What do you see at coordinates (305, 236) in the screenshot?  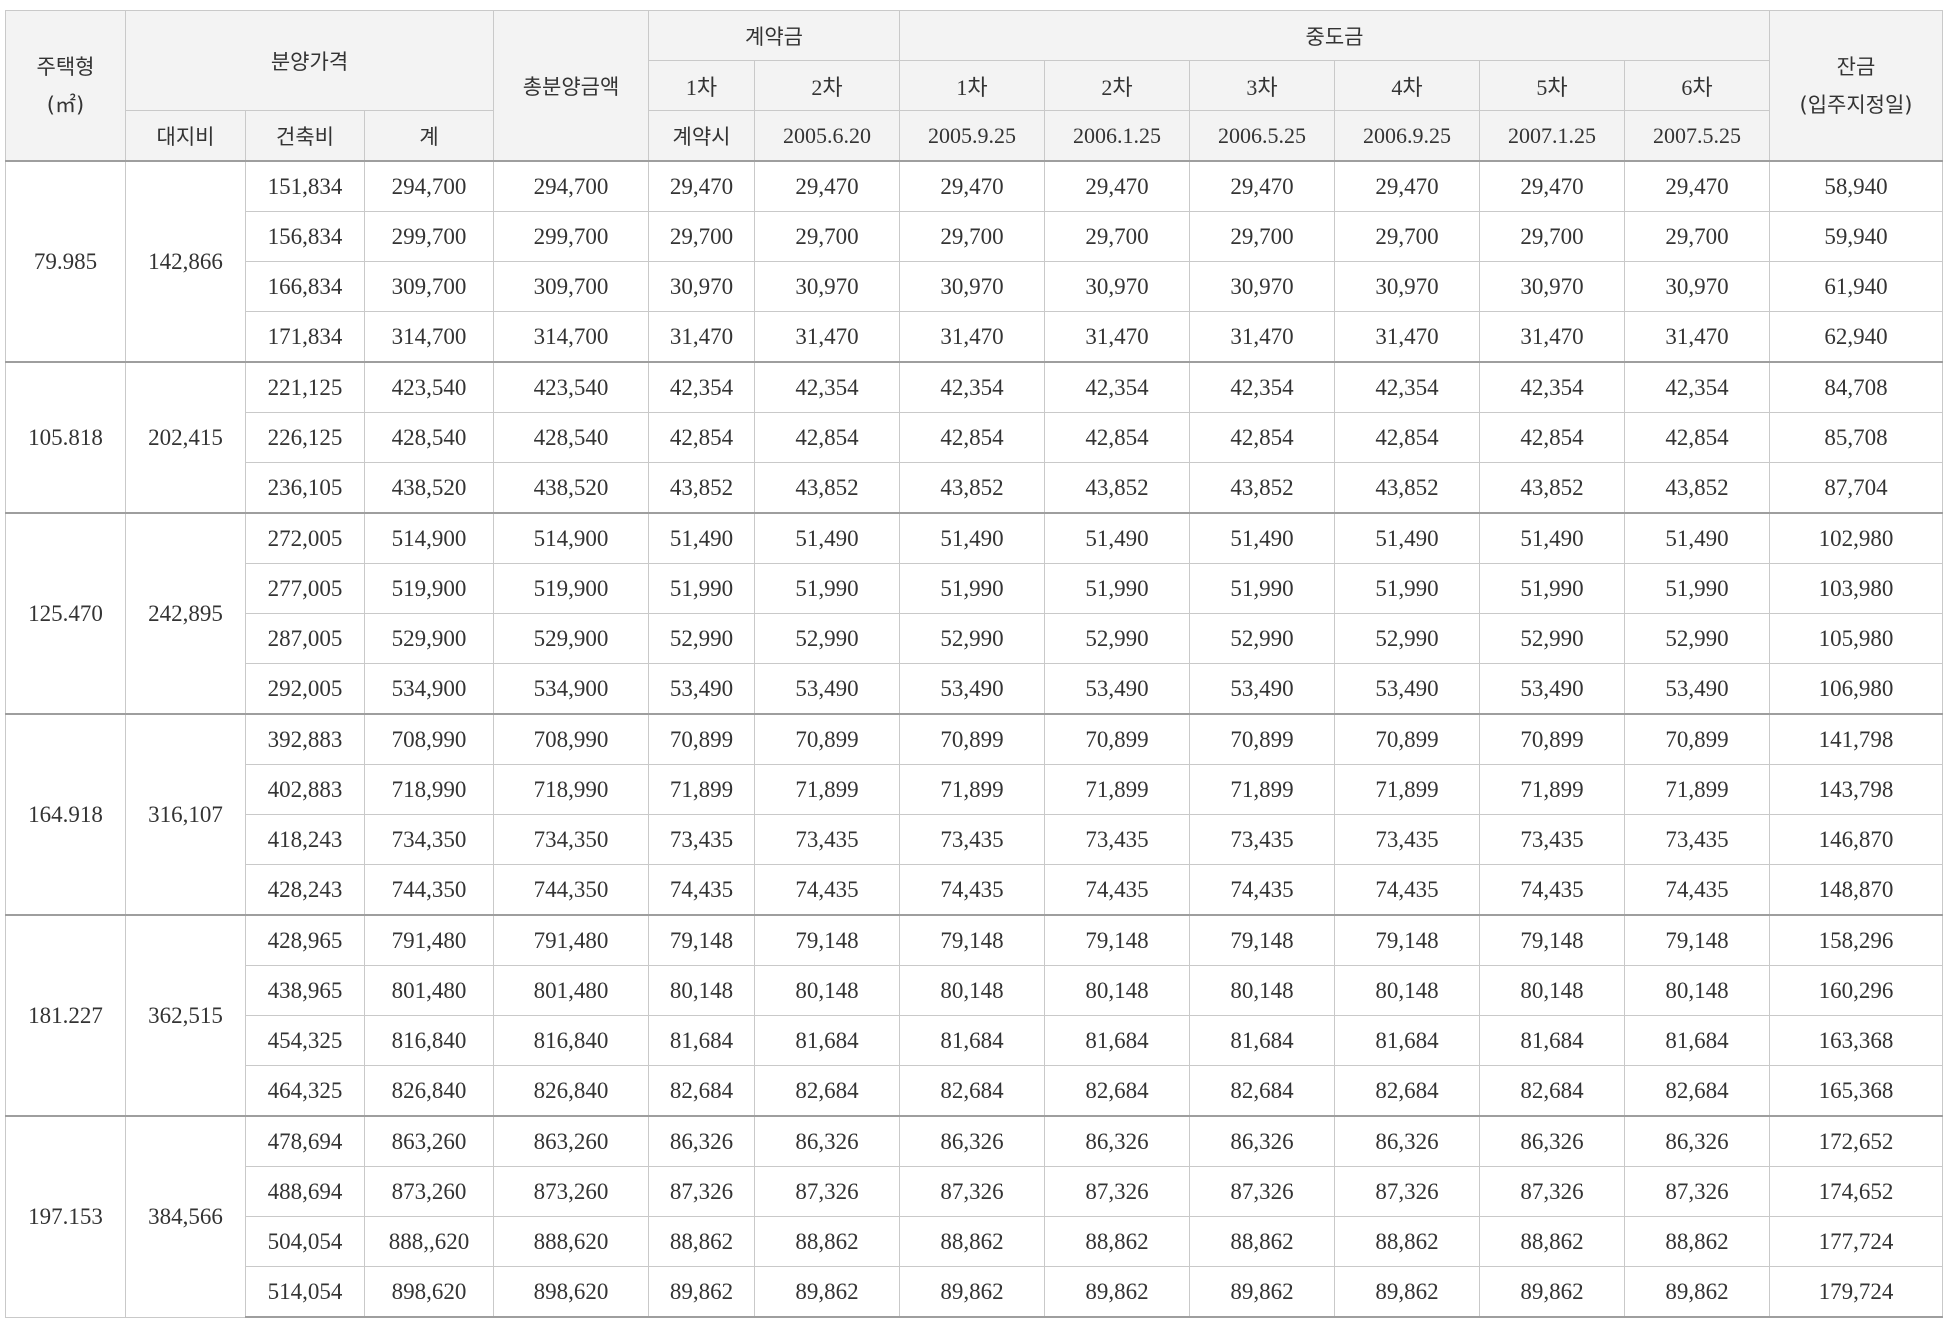 I see `cell-build-cost: 156,834` at bounding box center [305, 236].